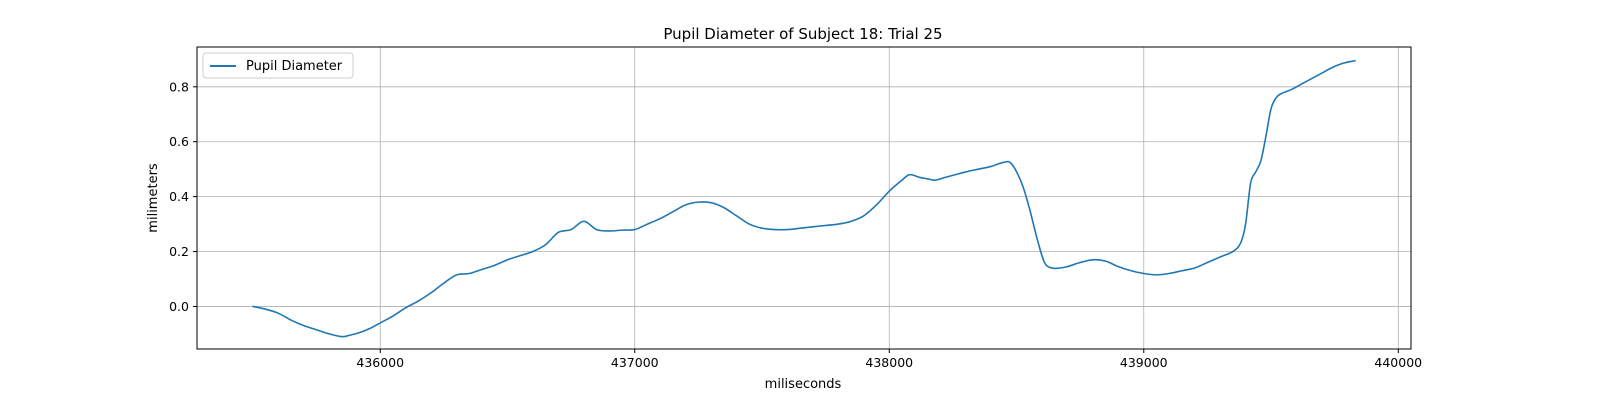  I want to click on x-tick-label: 439000, so click(1144, 362).